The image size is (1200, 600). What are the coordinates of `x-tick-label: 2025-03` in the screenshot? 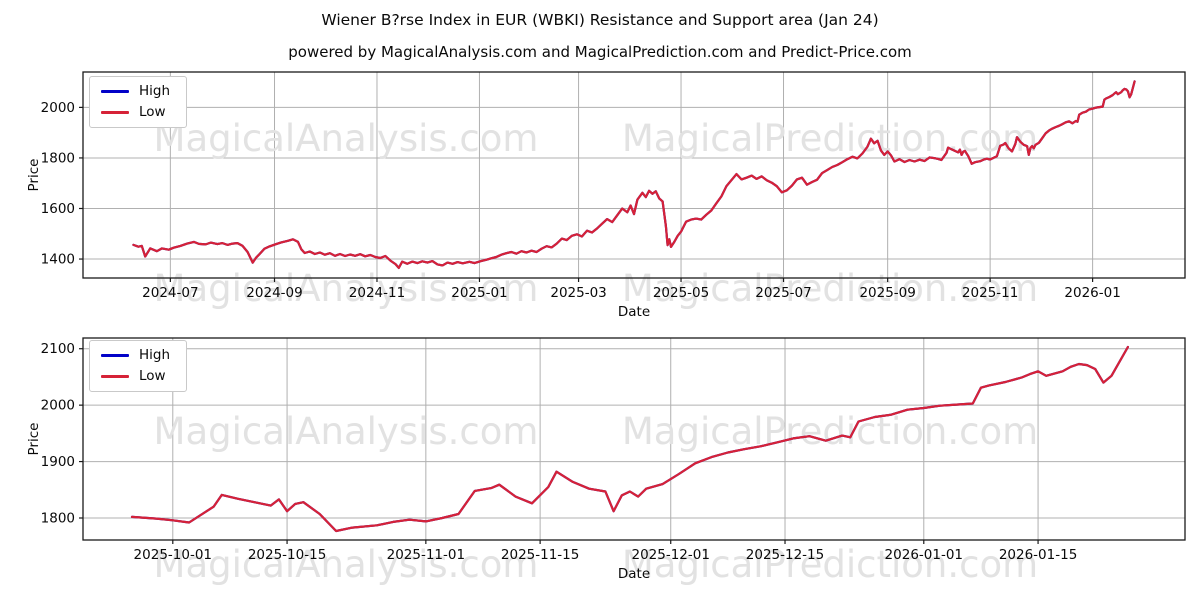 It's located at (578, 293).